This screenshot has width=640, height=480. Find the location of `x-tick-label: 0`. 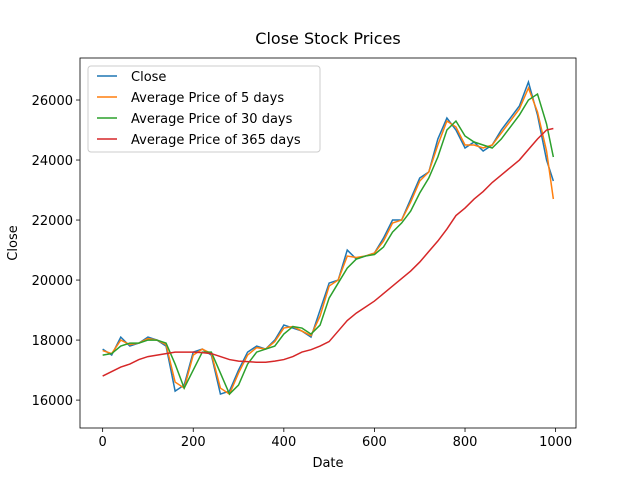

x-tick-label: 0 is located at coordinates (103, 442).